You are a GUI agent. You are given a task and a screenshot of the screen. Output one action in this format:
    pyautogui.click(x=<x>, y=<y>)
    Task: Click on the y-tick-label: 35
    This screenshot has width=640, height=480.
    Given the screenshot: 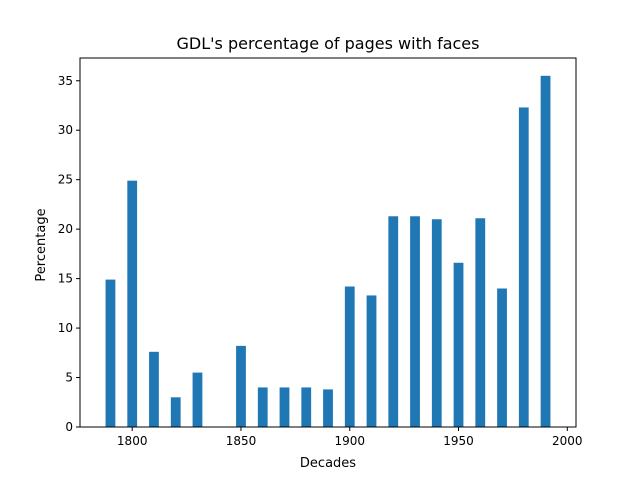 What is the action you would take?
    pyautogui.click(x=65, y=81)
    